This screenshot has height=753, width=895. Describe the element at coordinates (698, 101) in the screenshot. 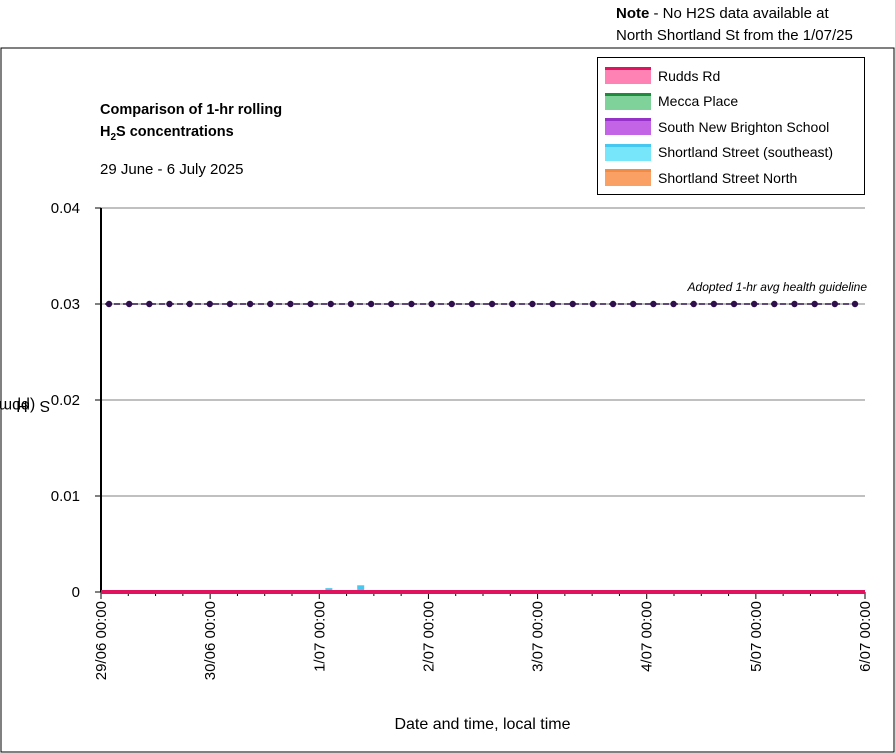

I see `legend-label: Mecca Place` at that location.